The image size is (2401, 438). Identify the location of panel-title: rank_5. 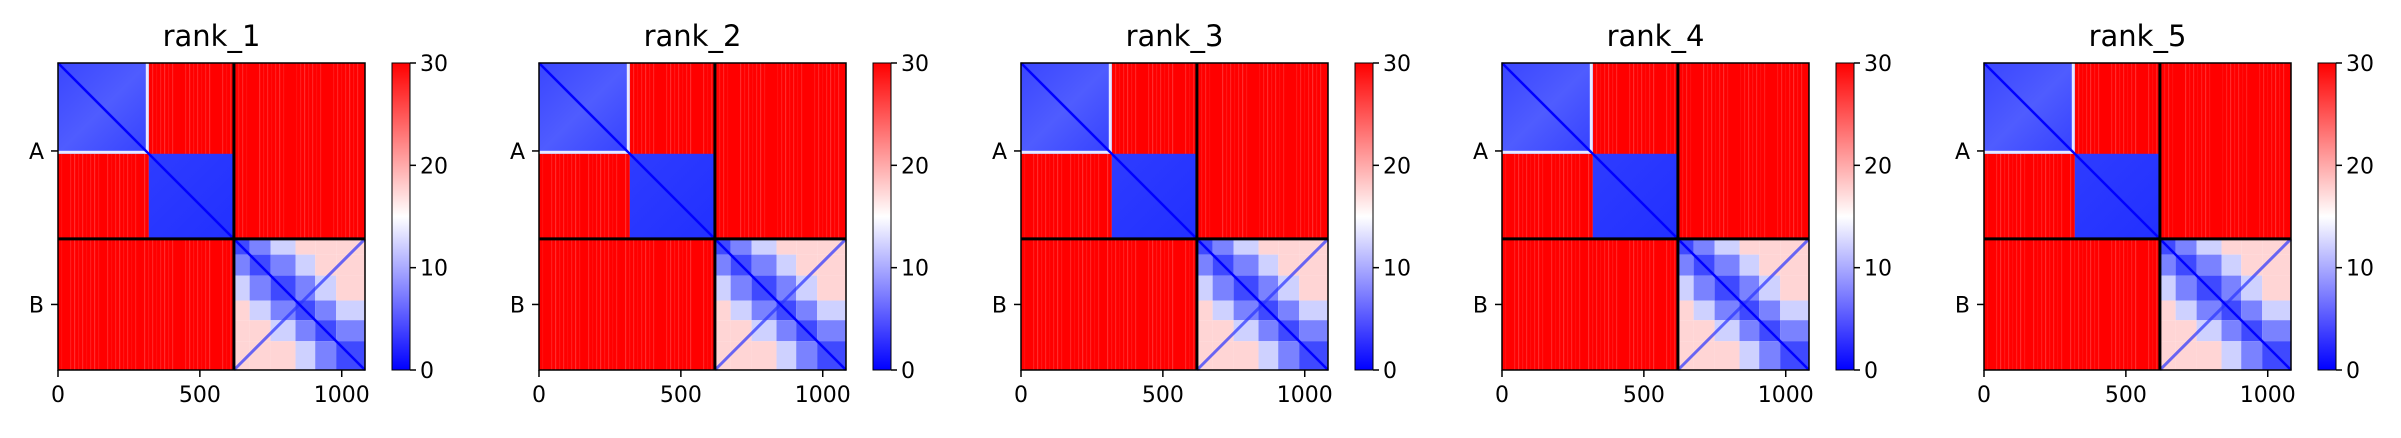
(2138, 36).